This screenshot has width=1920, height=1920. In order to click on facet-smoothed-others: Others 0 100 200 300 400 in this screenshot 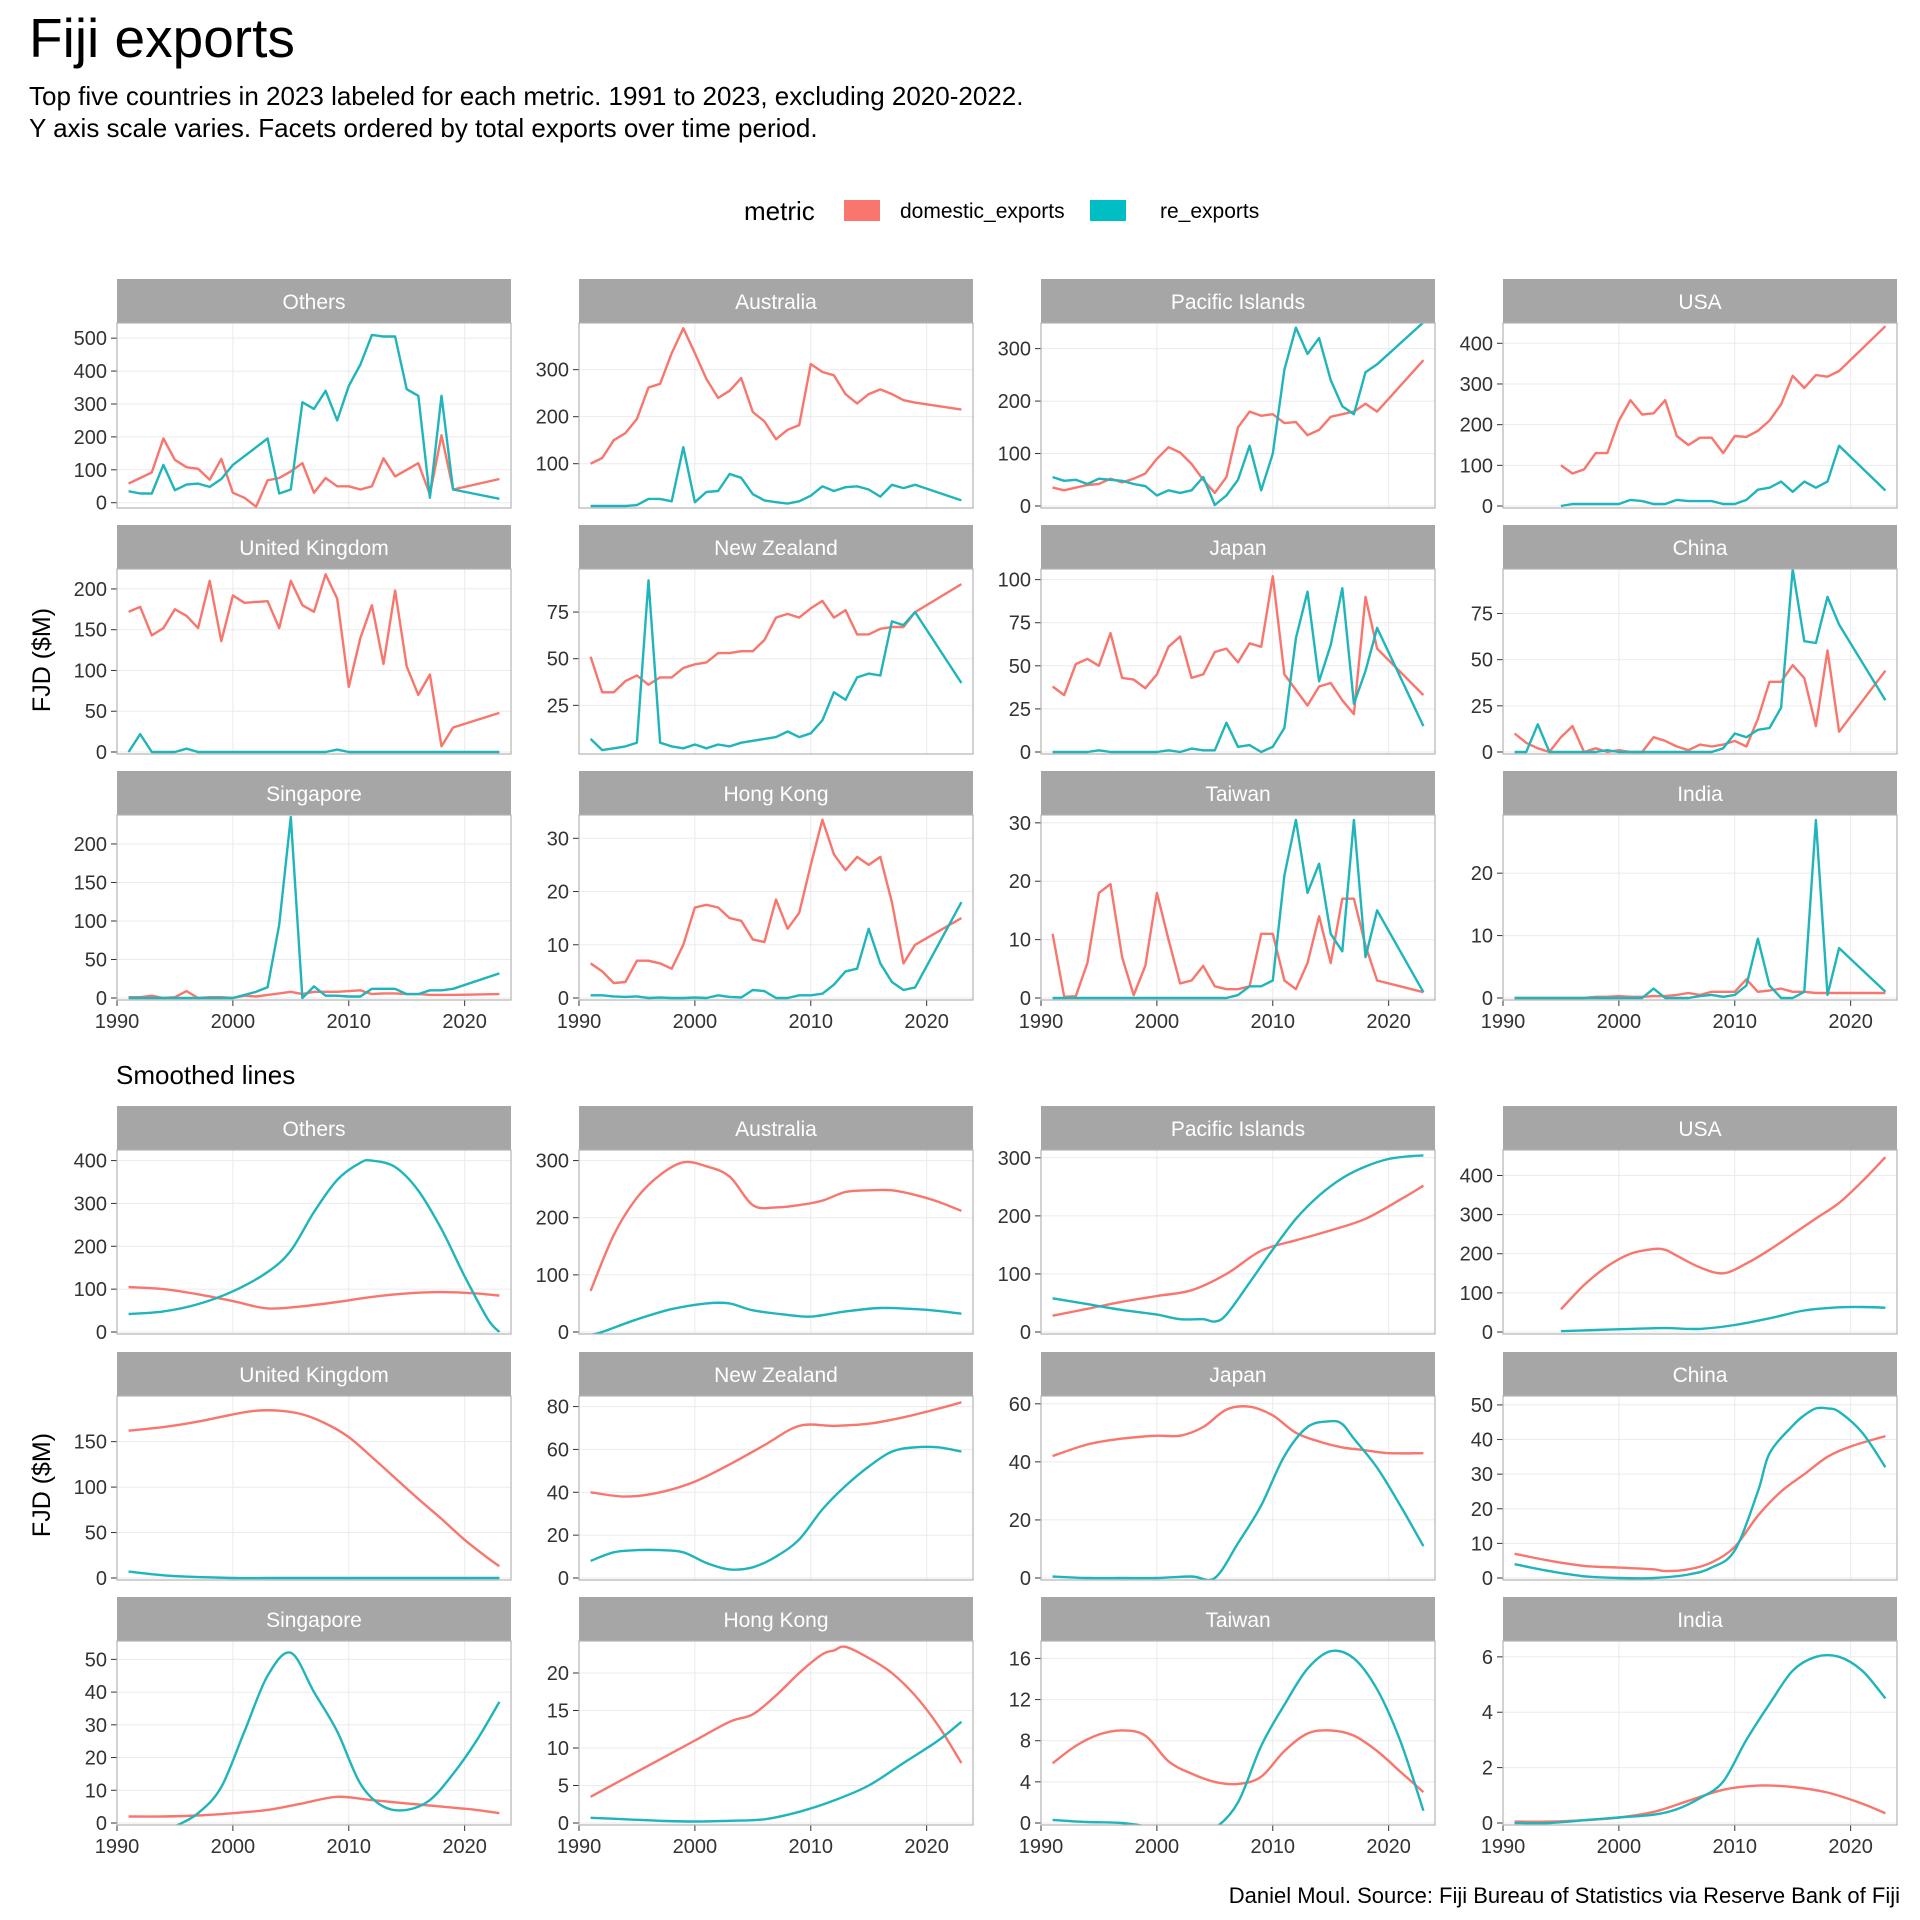, I will do `click(293, 1225)`.